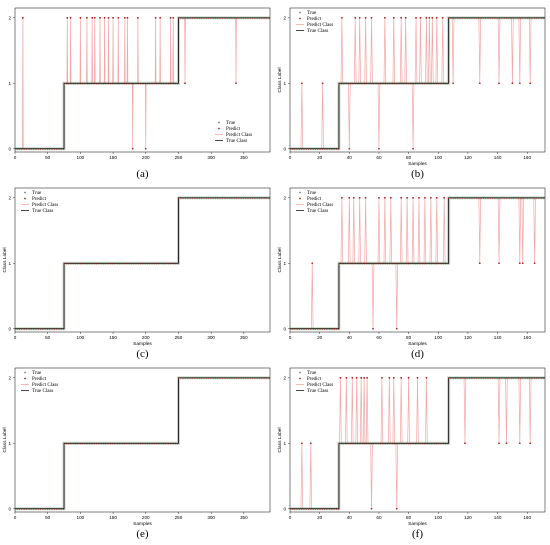 Image resolution: width=550 pixels, height=545 pixels. Describe the element at coordinates (233, 129) in the screenshot. I see `legend-label: Predict` at that location.